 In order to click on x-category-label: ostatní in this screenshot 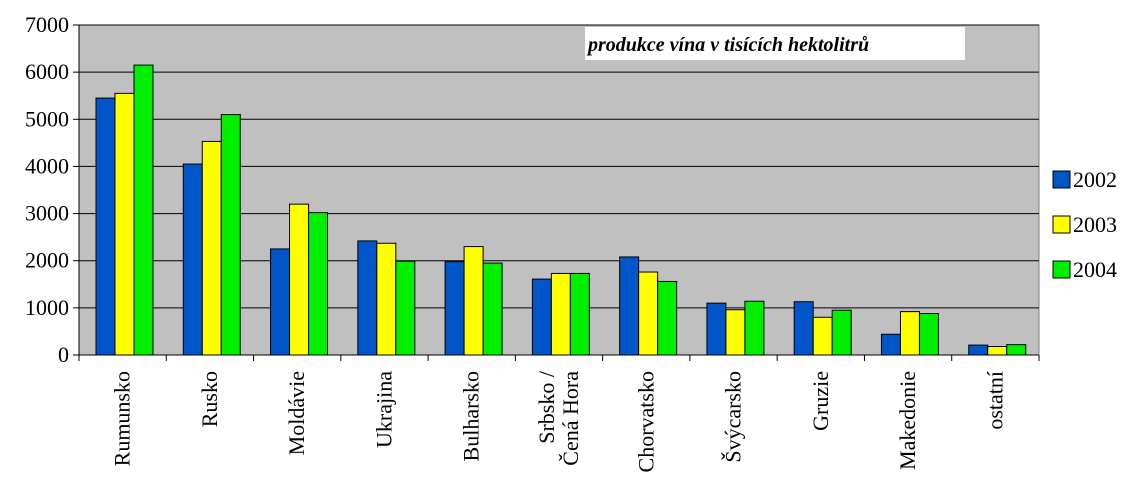, I will do `click(994, 400)`.